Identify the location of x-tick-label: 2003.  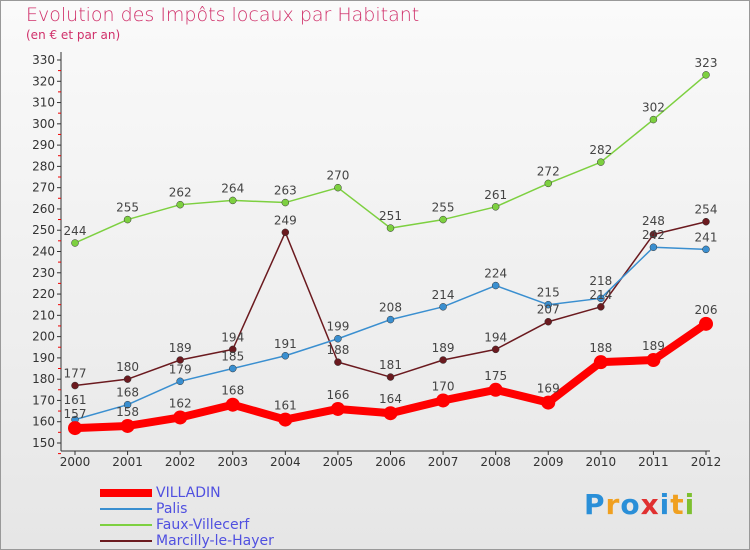
(232, 462).